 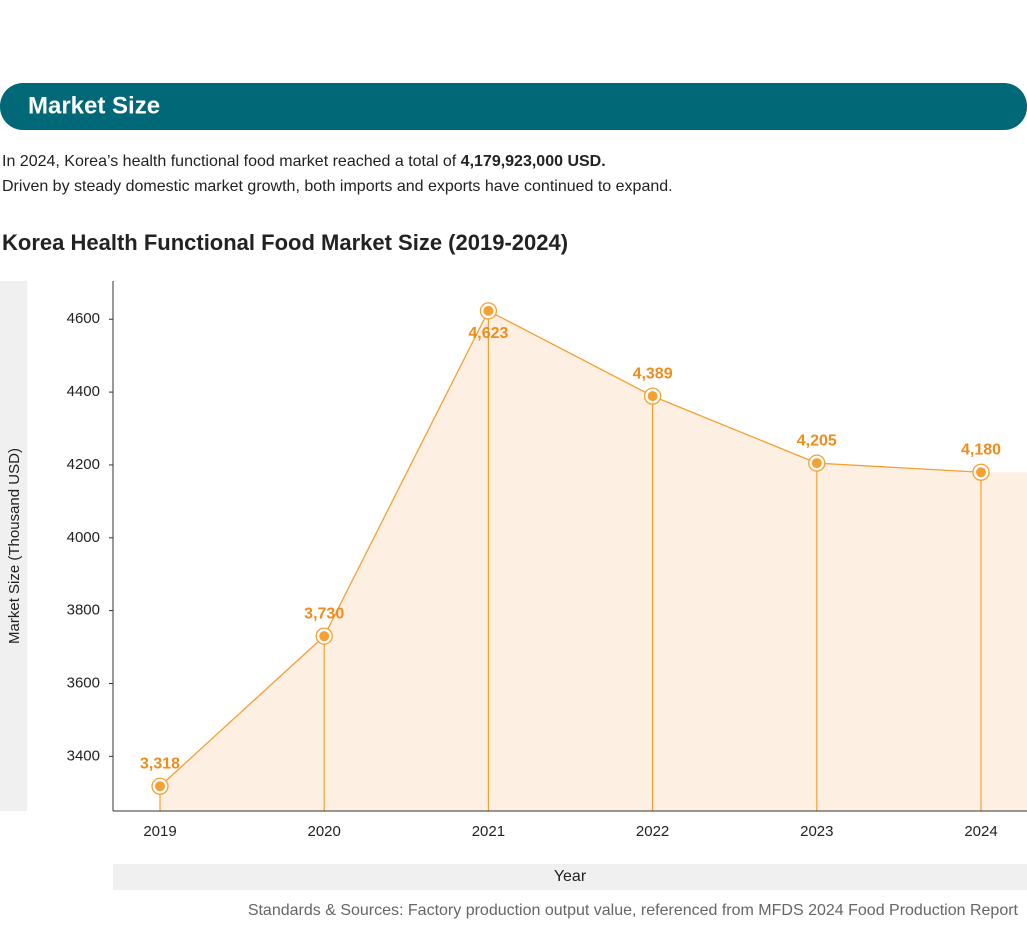 I want to click on y-label-box, so click(x=13, y=546).